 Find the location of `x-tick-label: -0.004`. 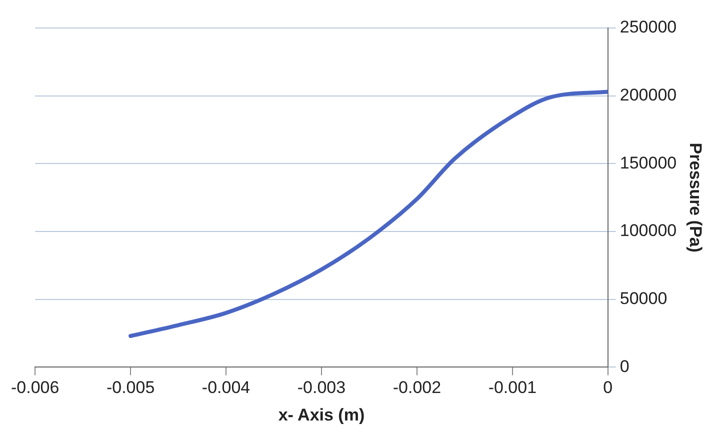

x-tick-label: -0.004 is located at coordinates (226, 388).